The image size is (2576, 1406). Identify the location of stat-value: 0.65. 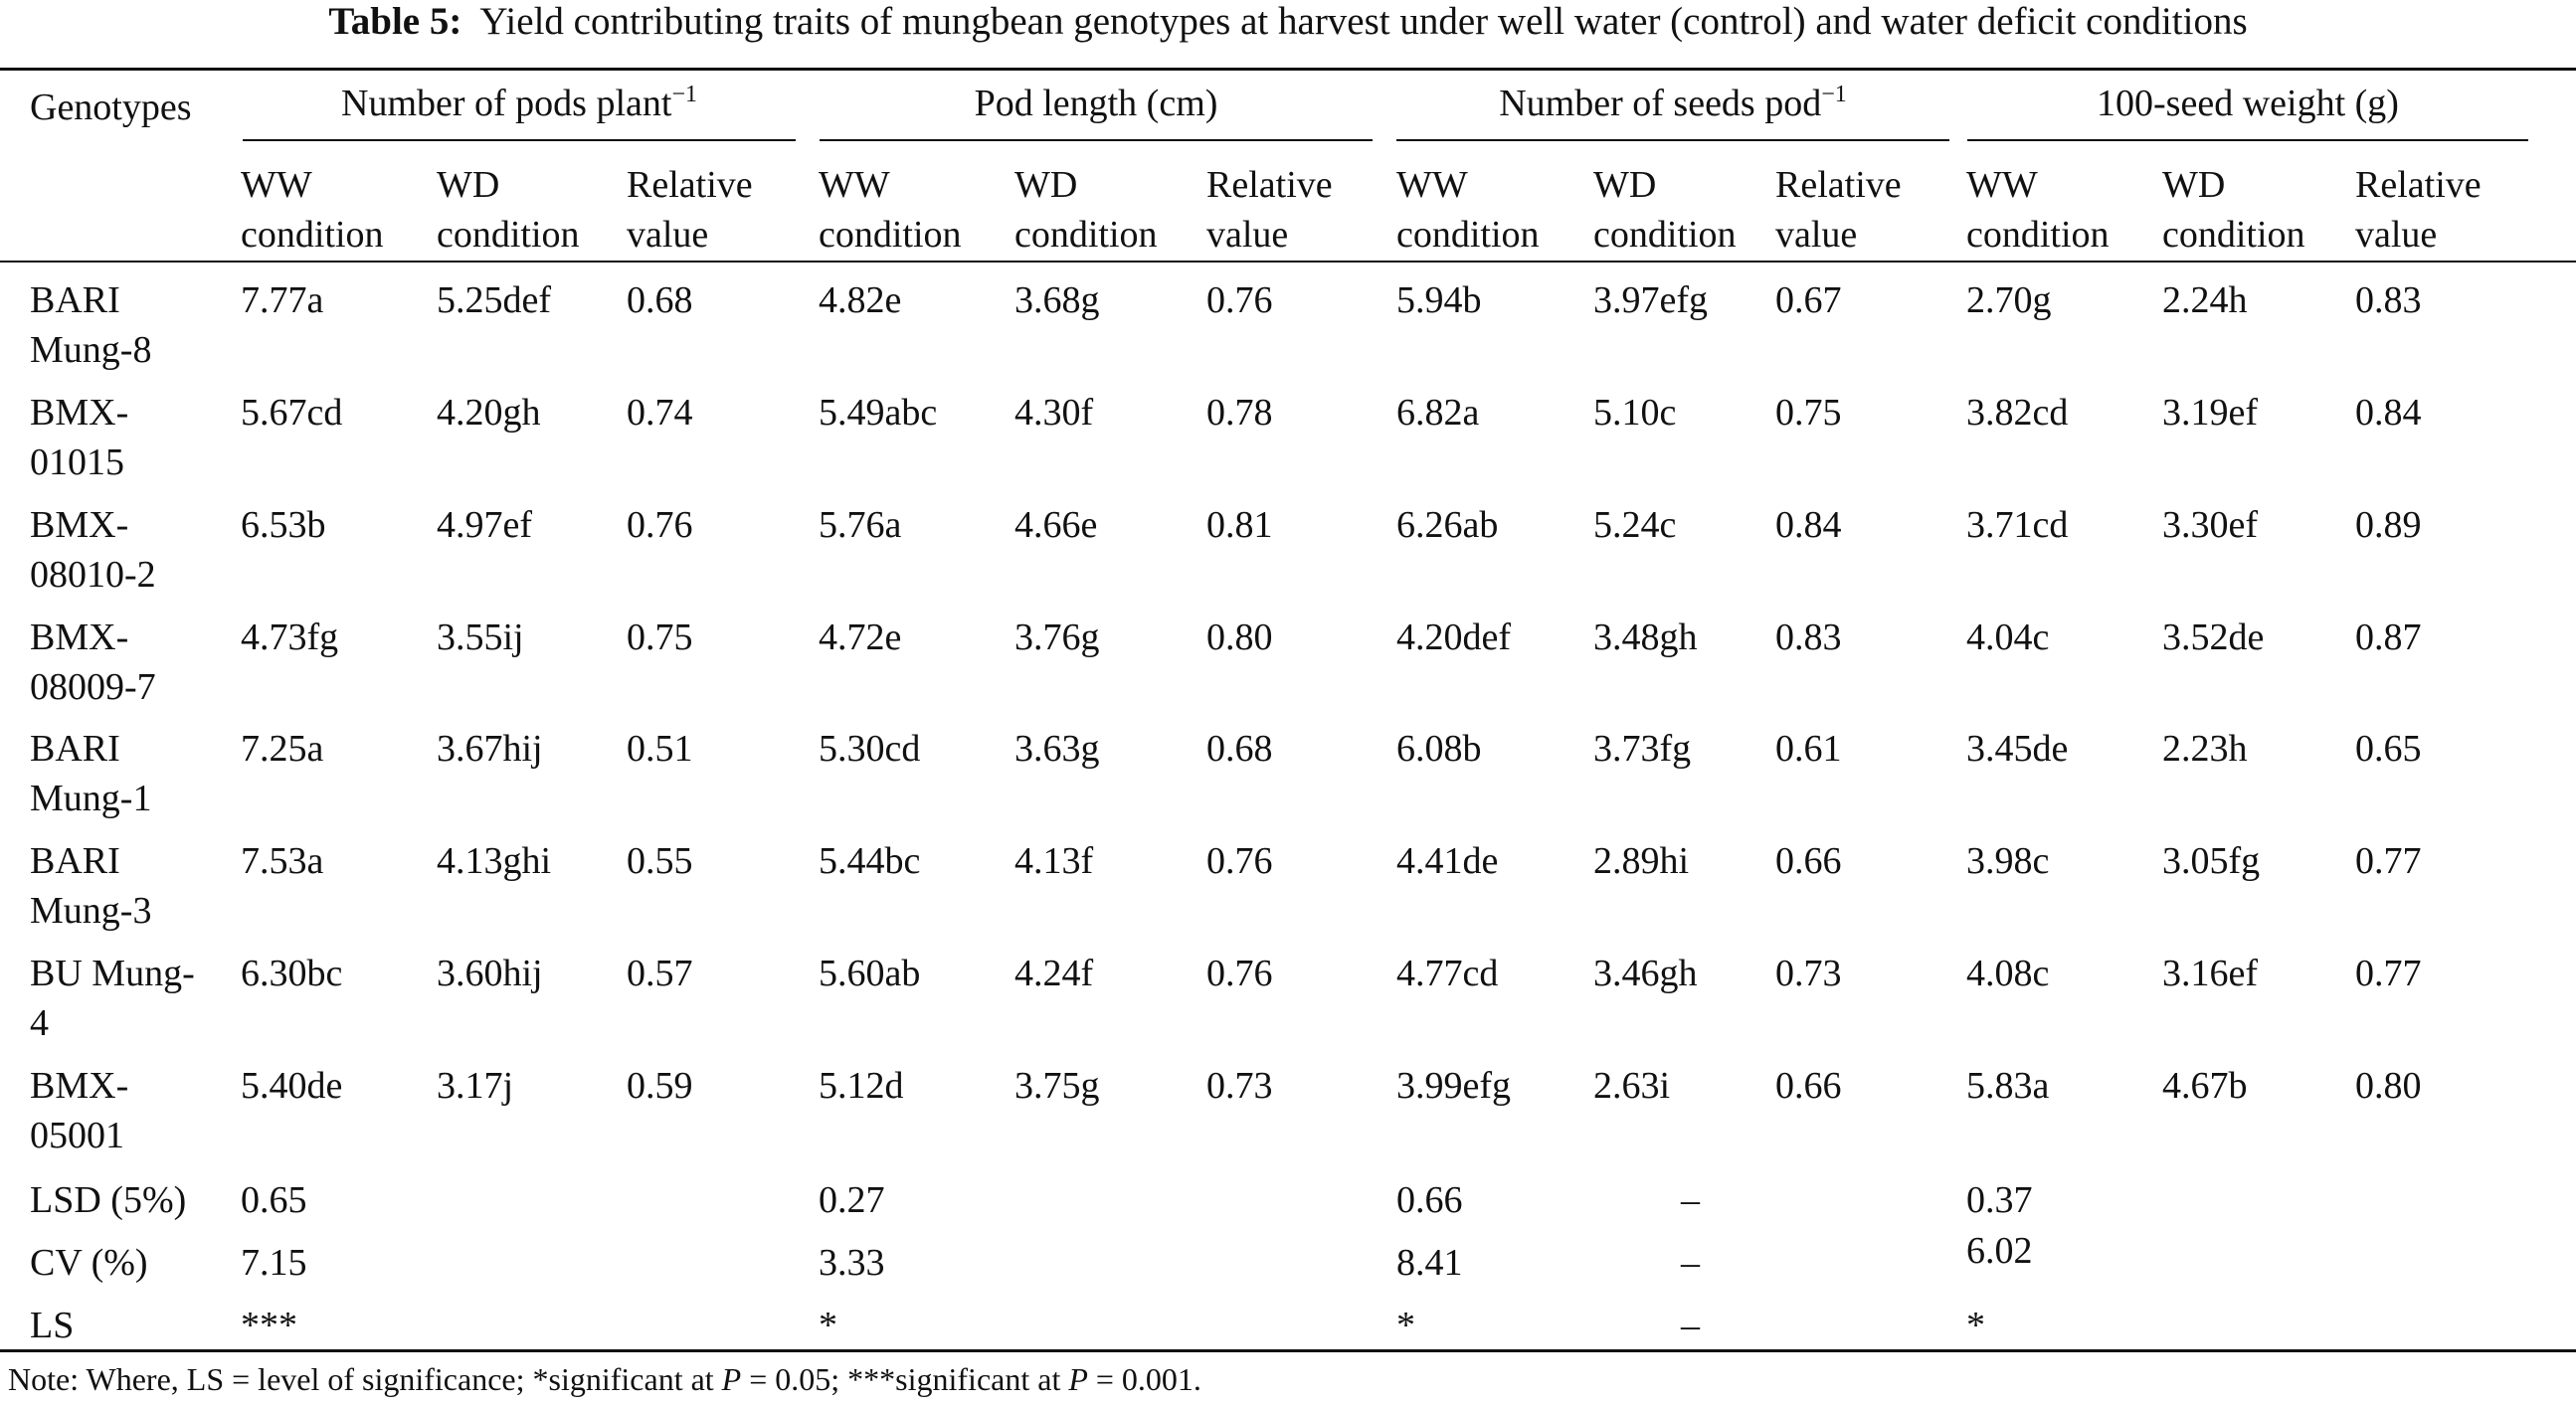
(274, 1200).